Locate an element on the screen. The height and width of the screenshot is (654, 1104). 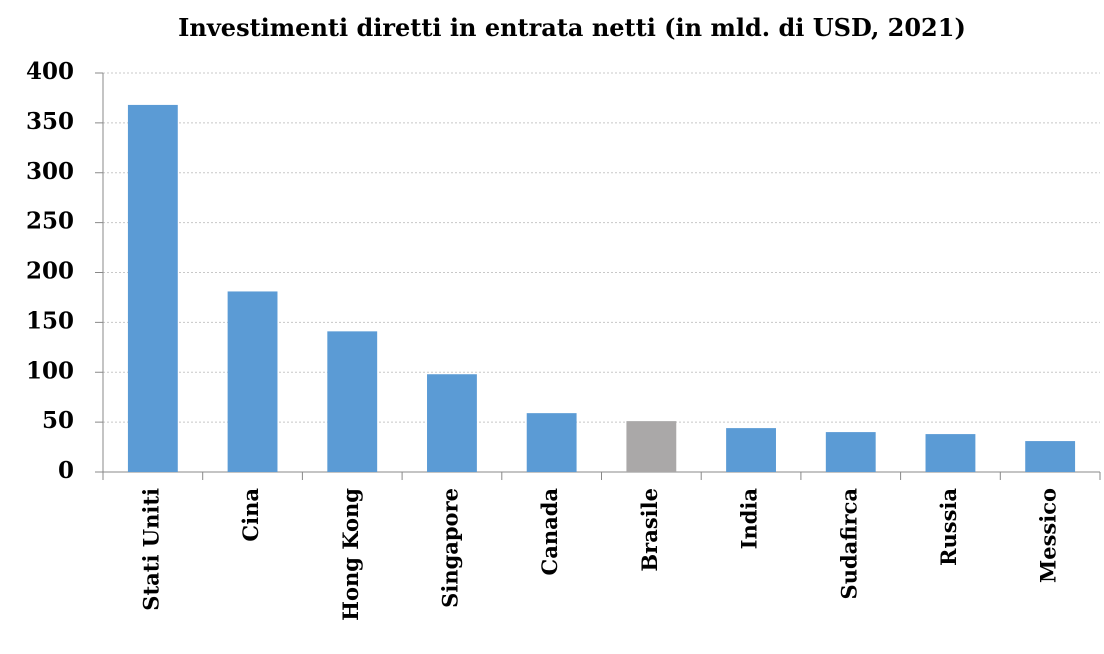
y-tick-label: 100 is located at coordinates (50, 370).